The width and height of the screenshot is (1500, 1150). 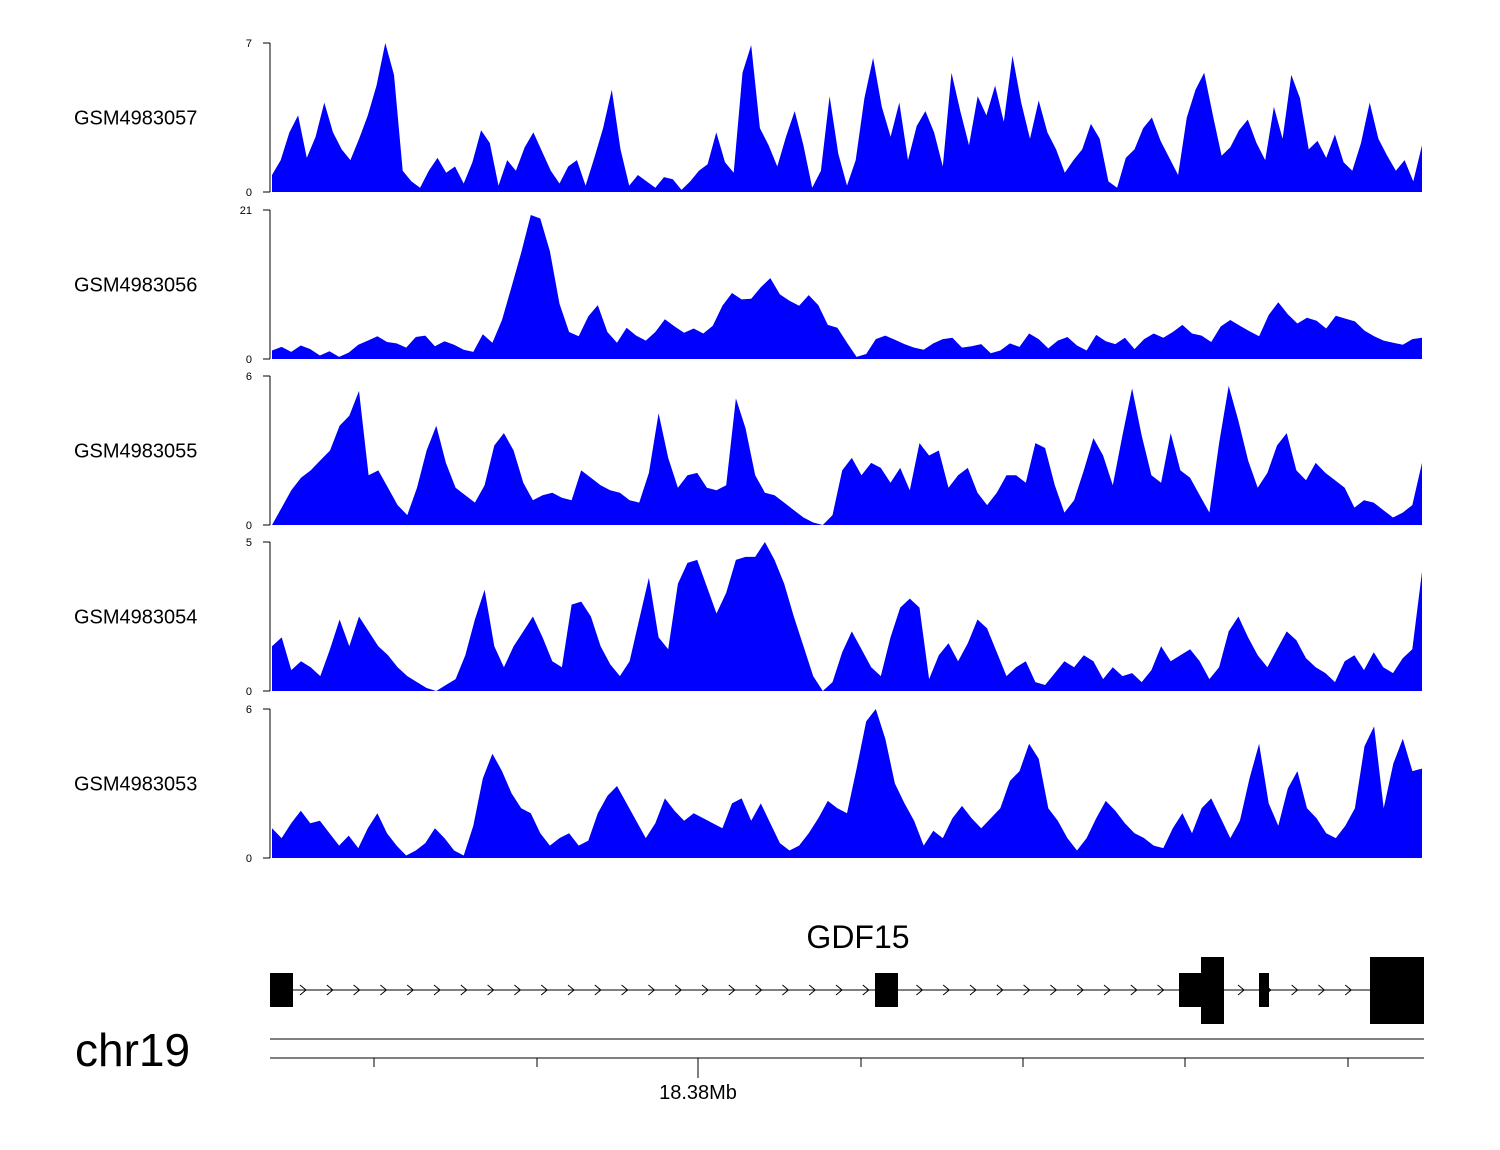 I want to click on track-GSM4983054: GSM4983054 5 0, so click(x=748, y=617).